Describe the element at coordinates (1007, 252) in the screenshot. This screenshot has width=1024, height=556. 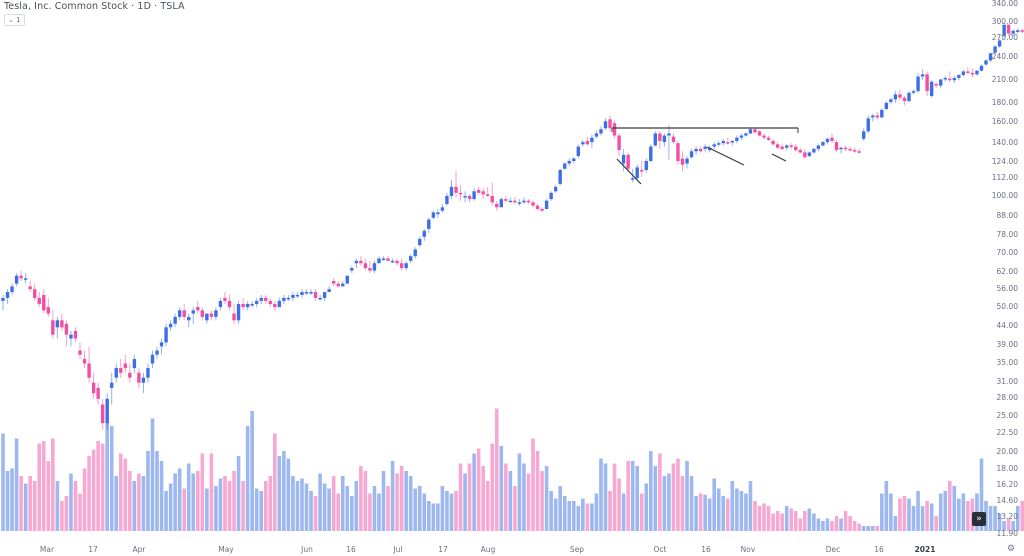
I see `price-tick-label: 70.00` at that location.